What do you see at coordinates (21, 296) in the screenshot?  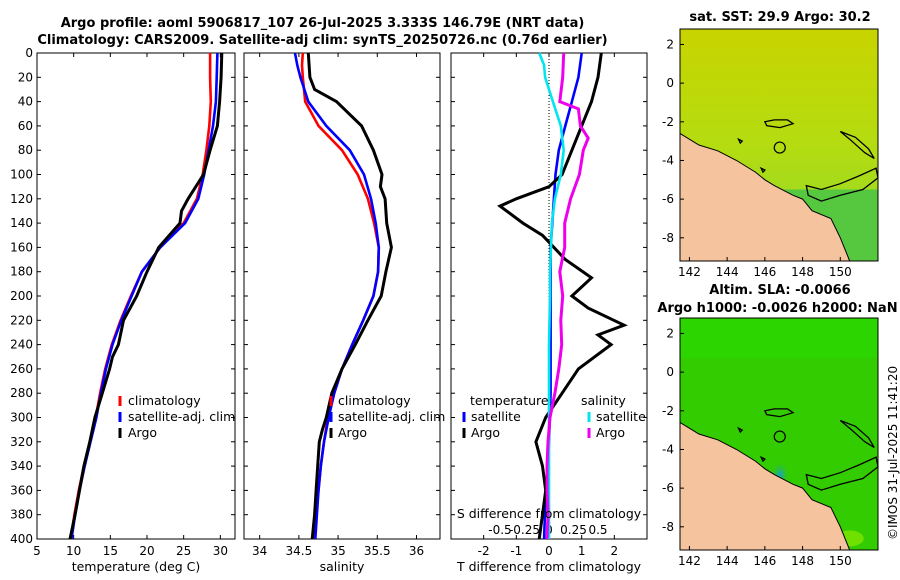 I see `y-tick-label: 200` at bounding box center [21, 296].